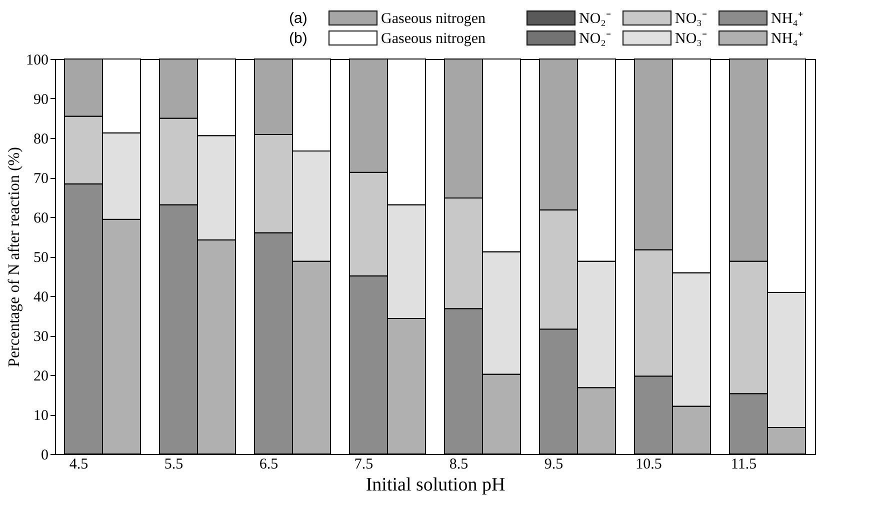 This screenshot has width=883, height=526. Describe the element at coordinates (41, 179) in the screenshot. I see `y-tick-label: 70` at that location.